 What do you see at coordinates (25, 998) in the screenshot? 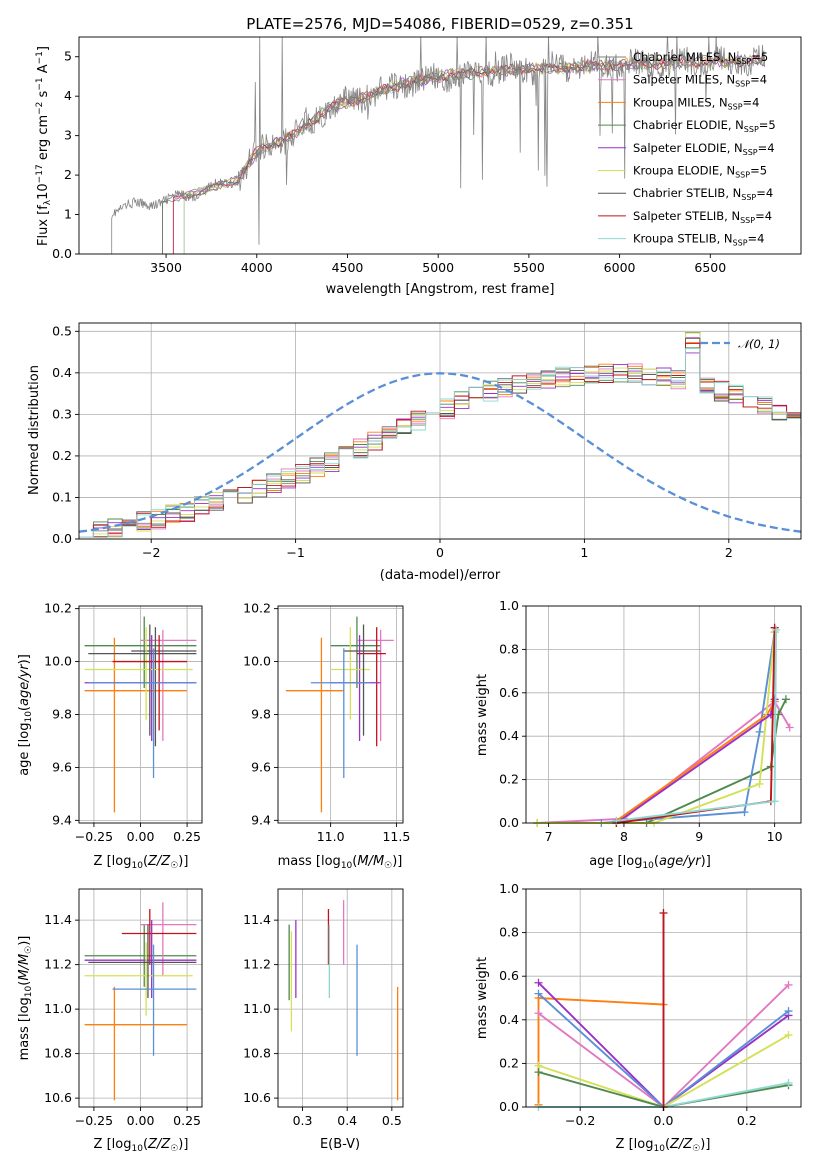
I see `svg-text: mass [log10(M/M☉)]` at bounding box center [25, 998].